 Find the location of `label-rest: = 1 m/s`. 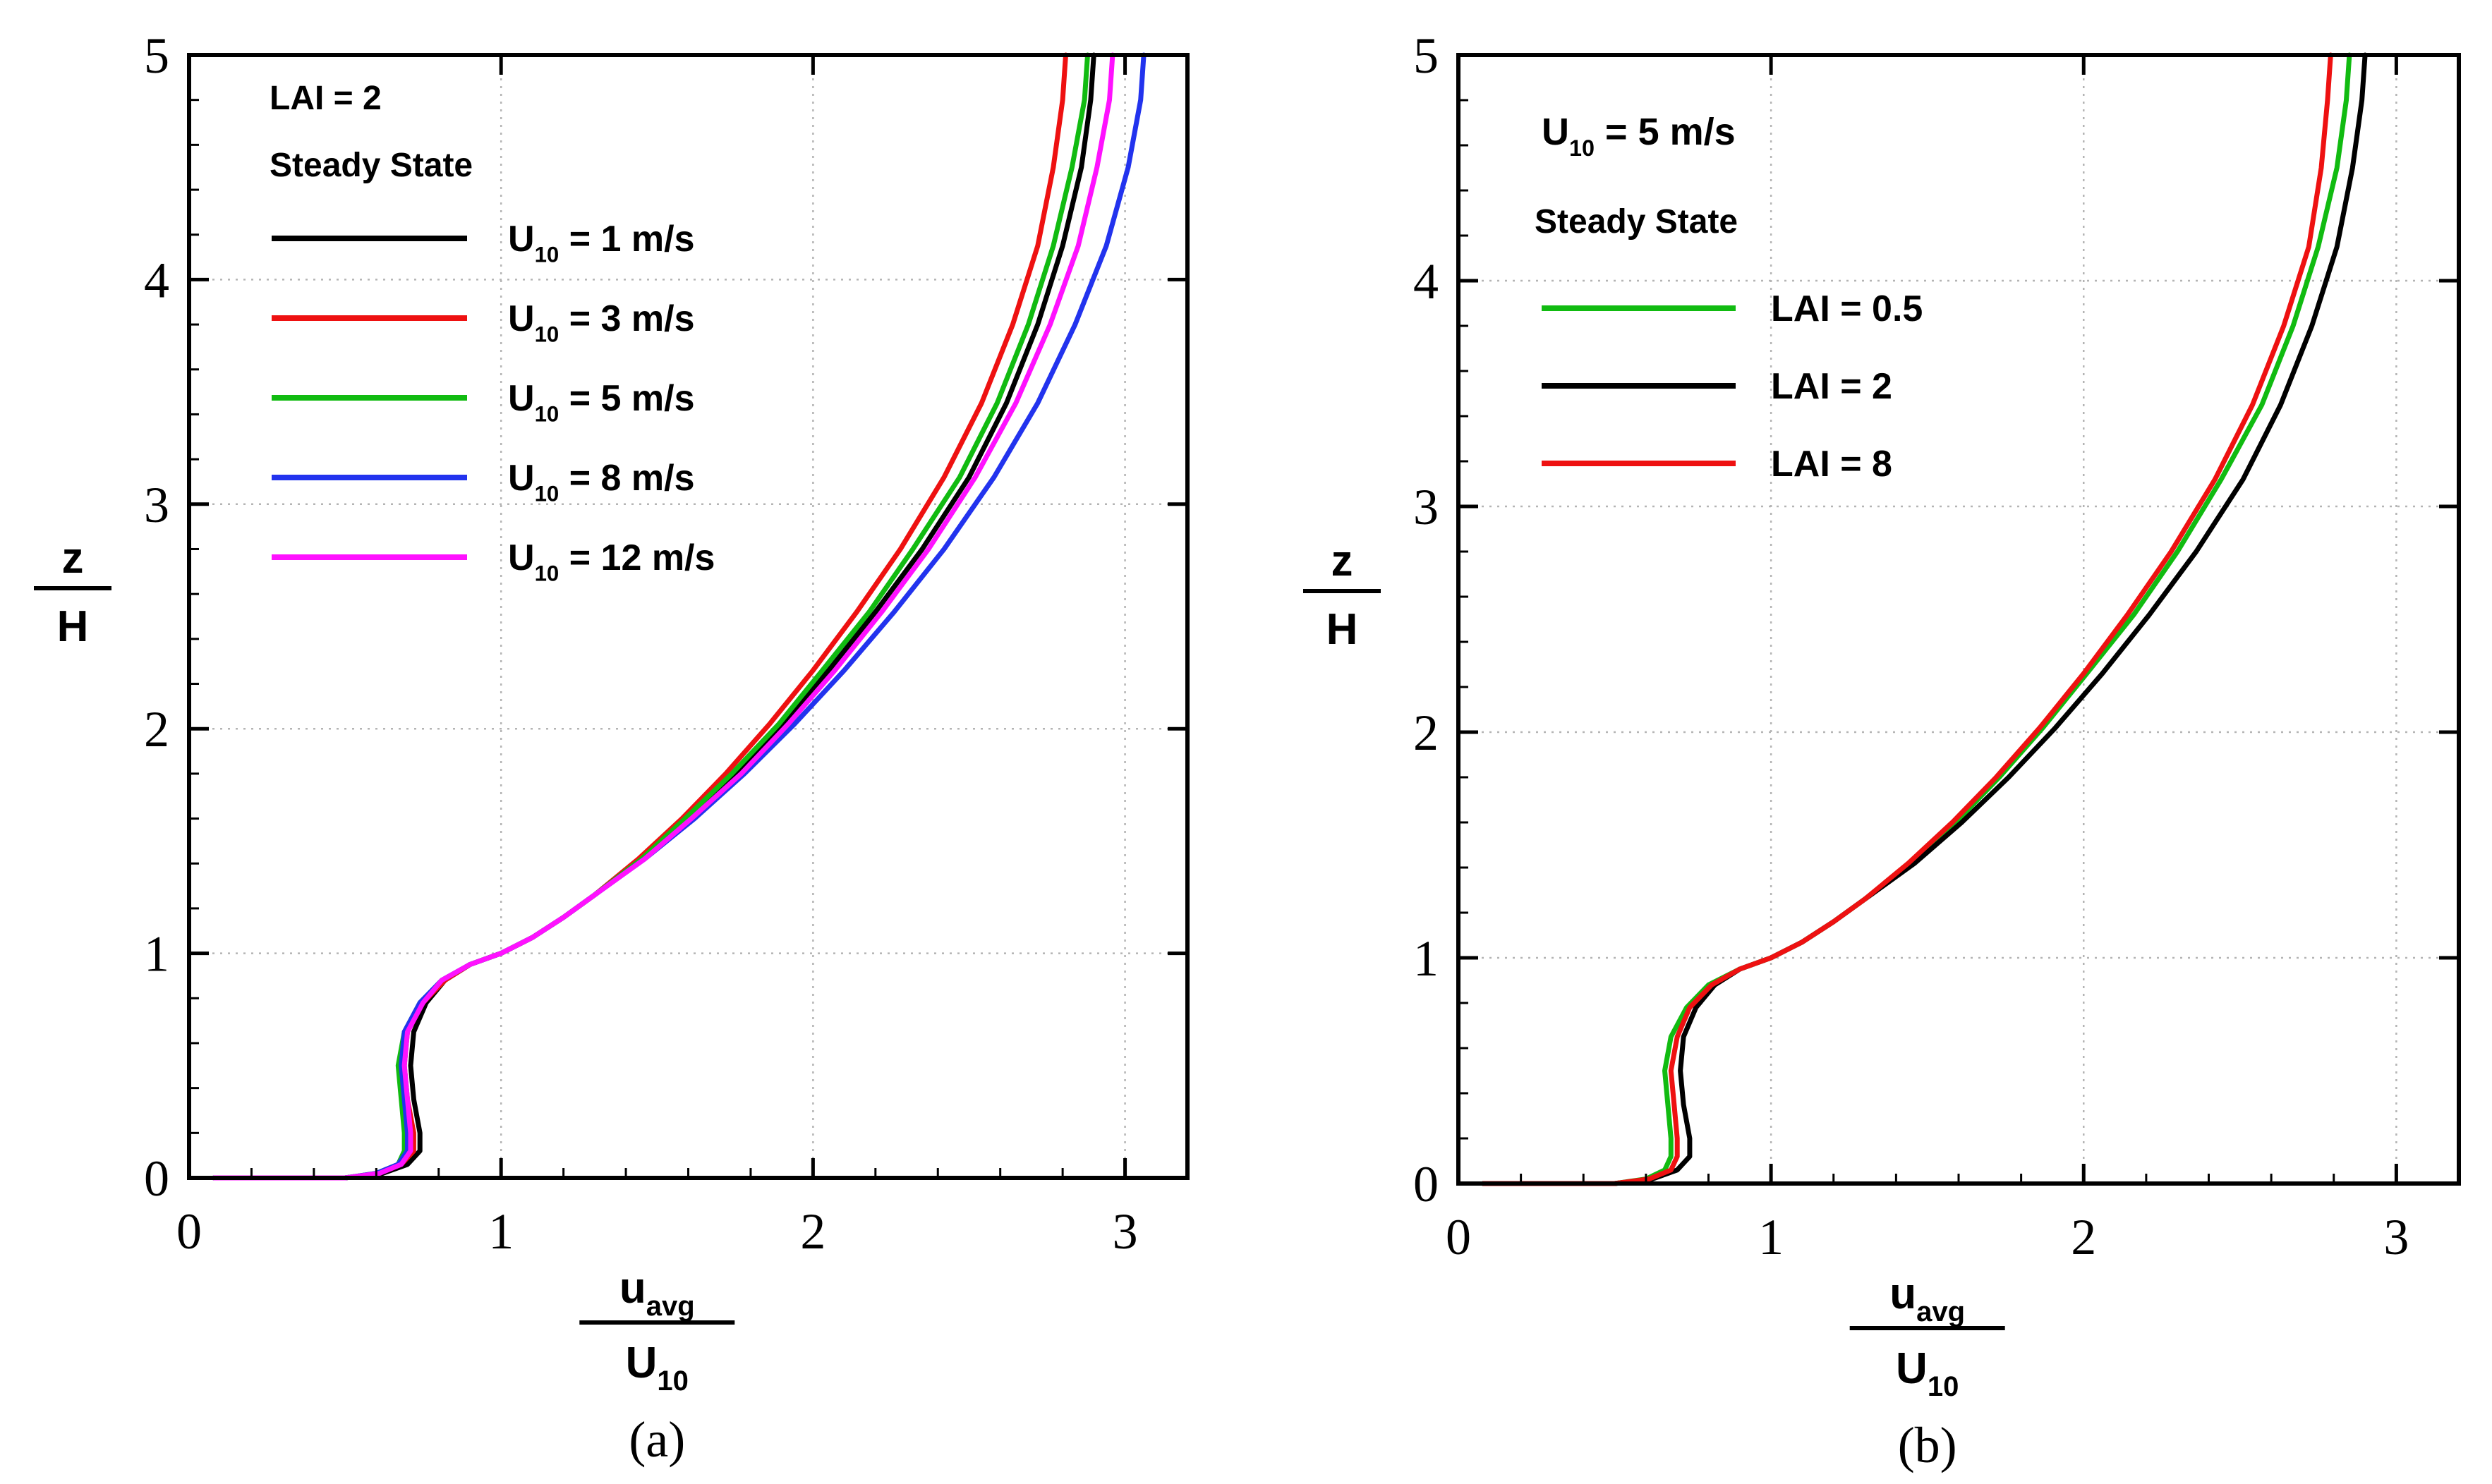

label-rest: = 1 m/s is located at coordinates (626, 239).